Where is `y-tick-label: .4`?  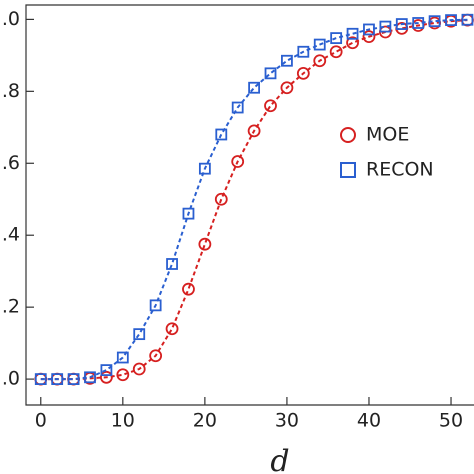 y-tick-label: .4 is located at coordinates (11, 235).